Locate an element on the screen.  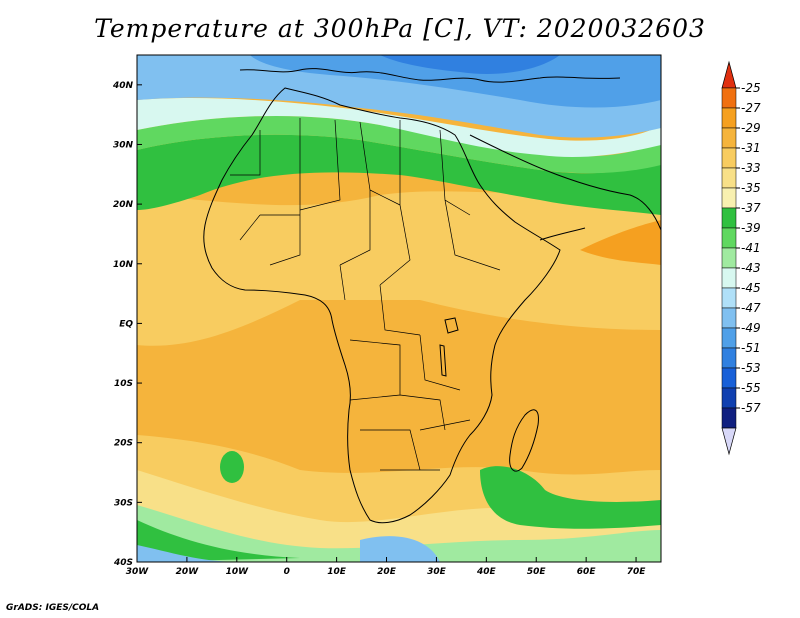
colorbar-bottom-arrow is located at coordinates (729, 441).